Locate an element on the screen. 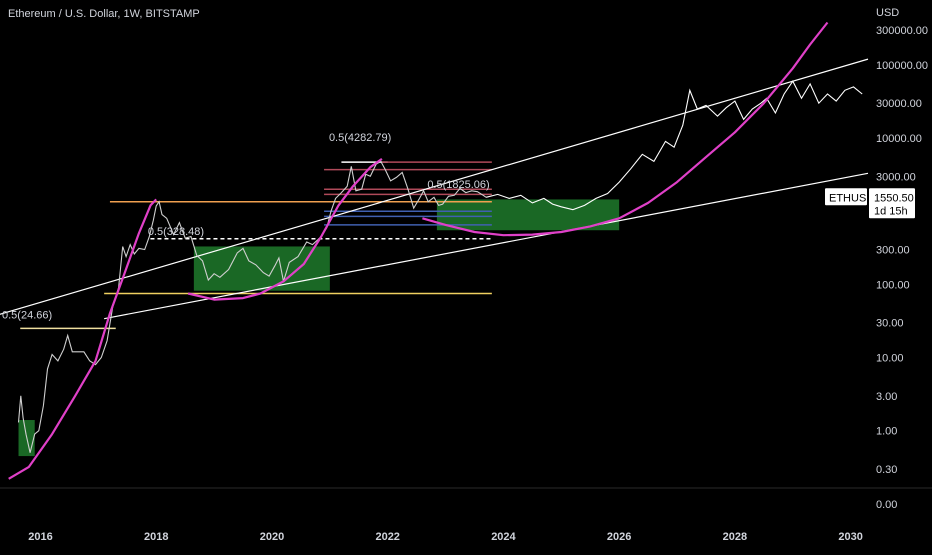 The width and height of the screenshot is (932, 555). annotation-label-1: 0.5(328.48) is located at coordinates (176, 232).